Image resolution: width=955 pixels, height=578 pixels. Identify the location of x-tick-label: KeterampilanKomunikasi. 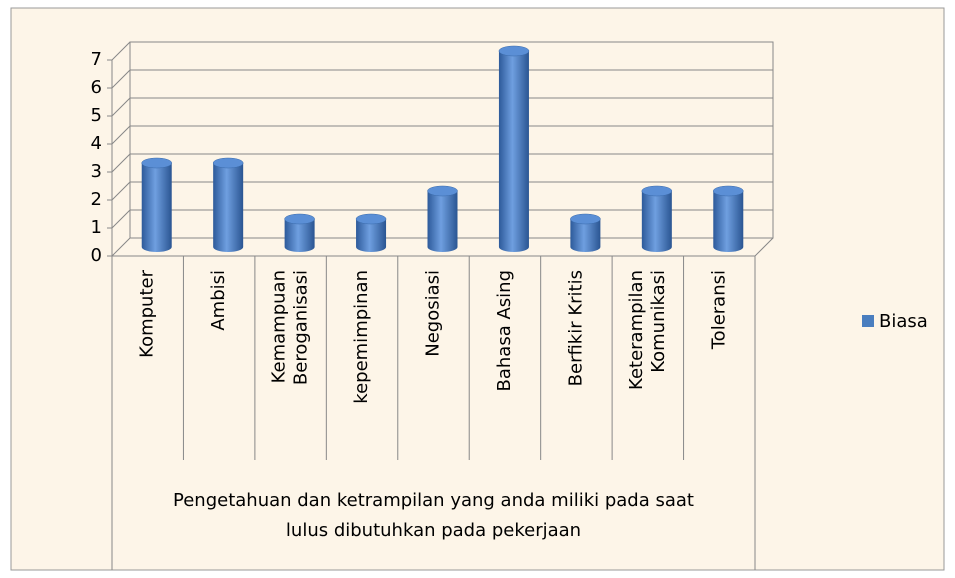
(647, 330).